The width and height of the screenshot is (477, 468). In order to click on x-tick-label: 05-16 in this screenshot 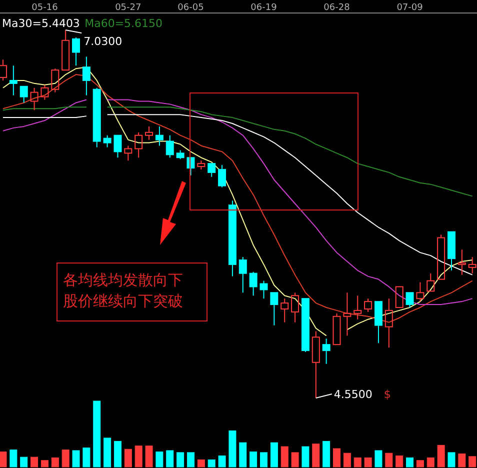, I will do `click(45, 8)`.